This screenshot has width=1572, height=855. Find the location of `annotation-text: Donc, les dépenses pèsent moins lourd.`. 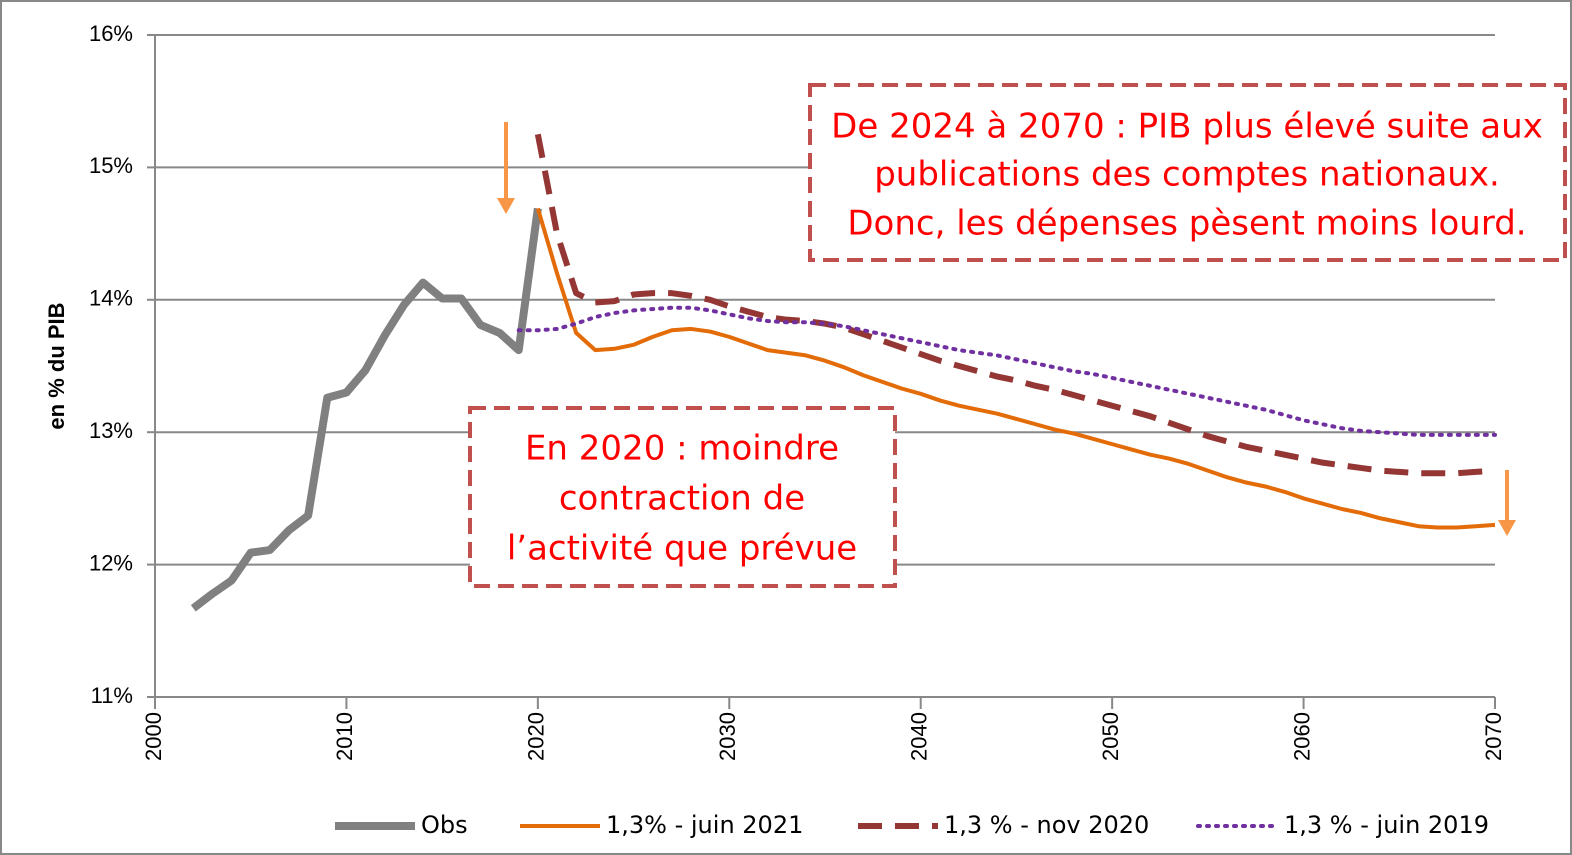

annotation-text: Donc, les dépenses pèsent moins lourd. is located at coordinates (1186, 224).